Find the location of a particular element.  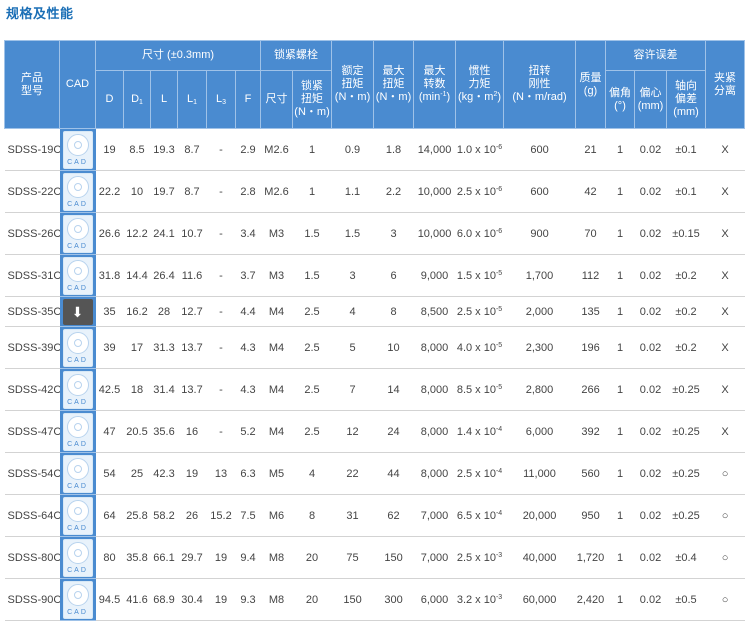

d-cell: 54 is located at coordinates (109, 473).